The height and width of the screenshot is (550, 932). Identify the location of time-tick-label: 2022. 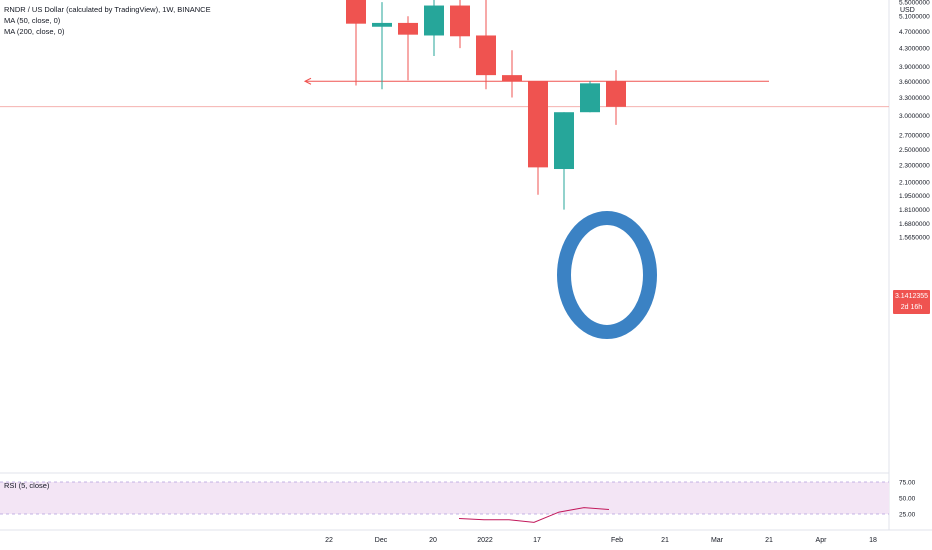
(485, 540).